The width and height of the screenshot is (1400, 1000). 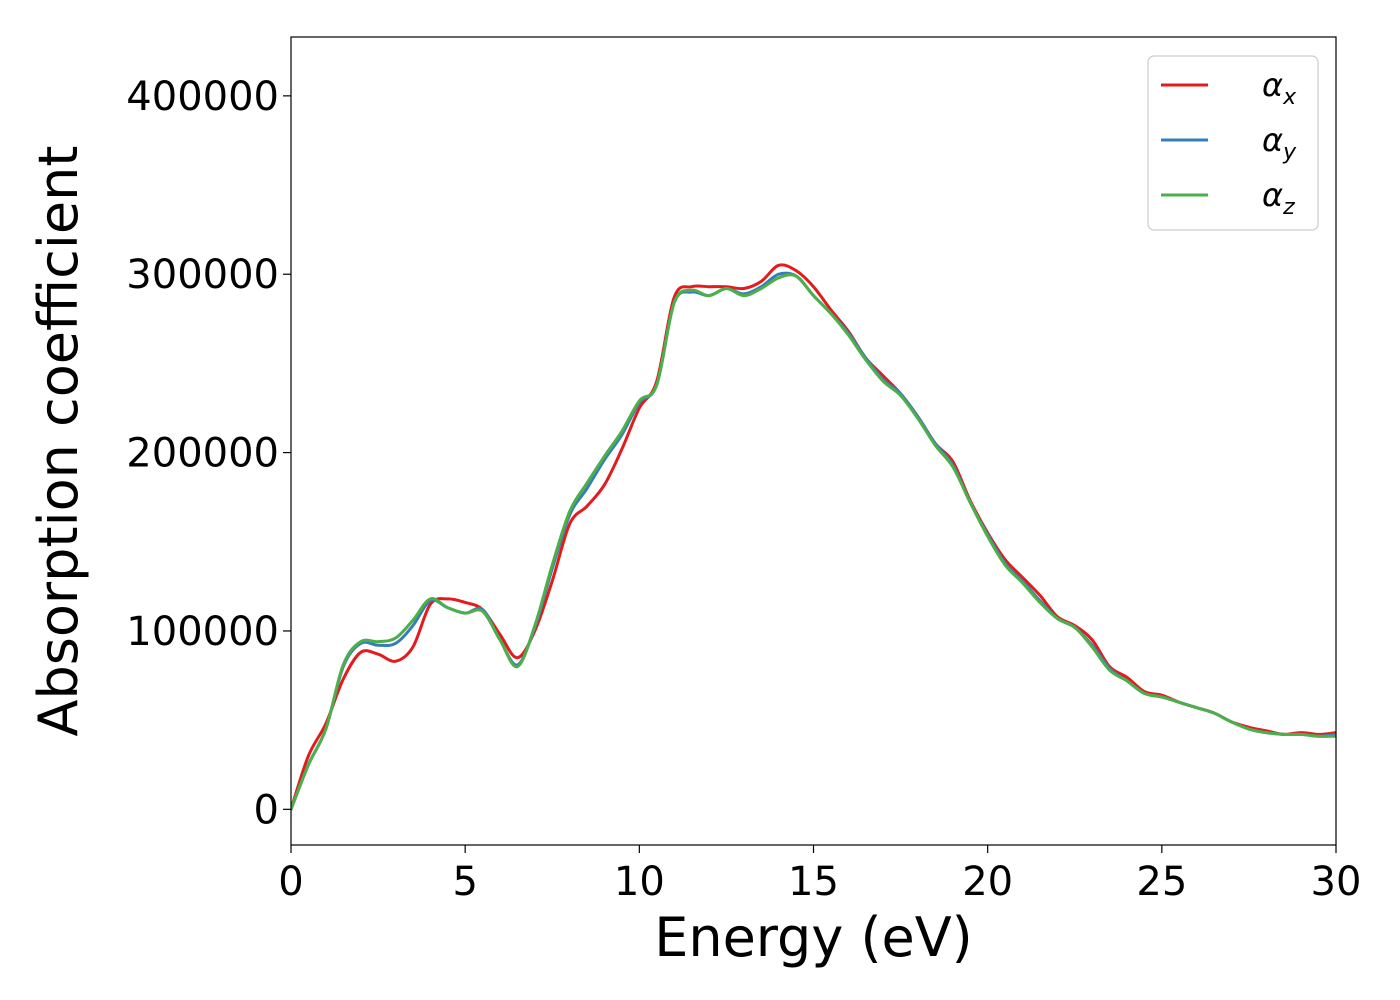 What do you see at coordinates (202, 632) in the screenshot?
I see `y-tick-label: 100000` at bounding box center [202, 632].